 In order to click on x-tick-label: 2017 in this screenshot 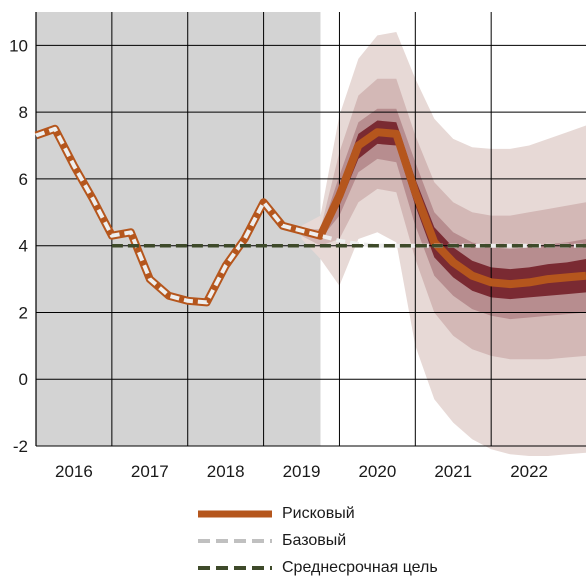, I will do `click(150, 471)`.